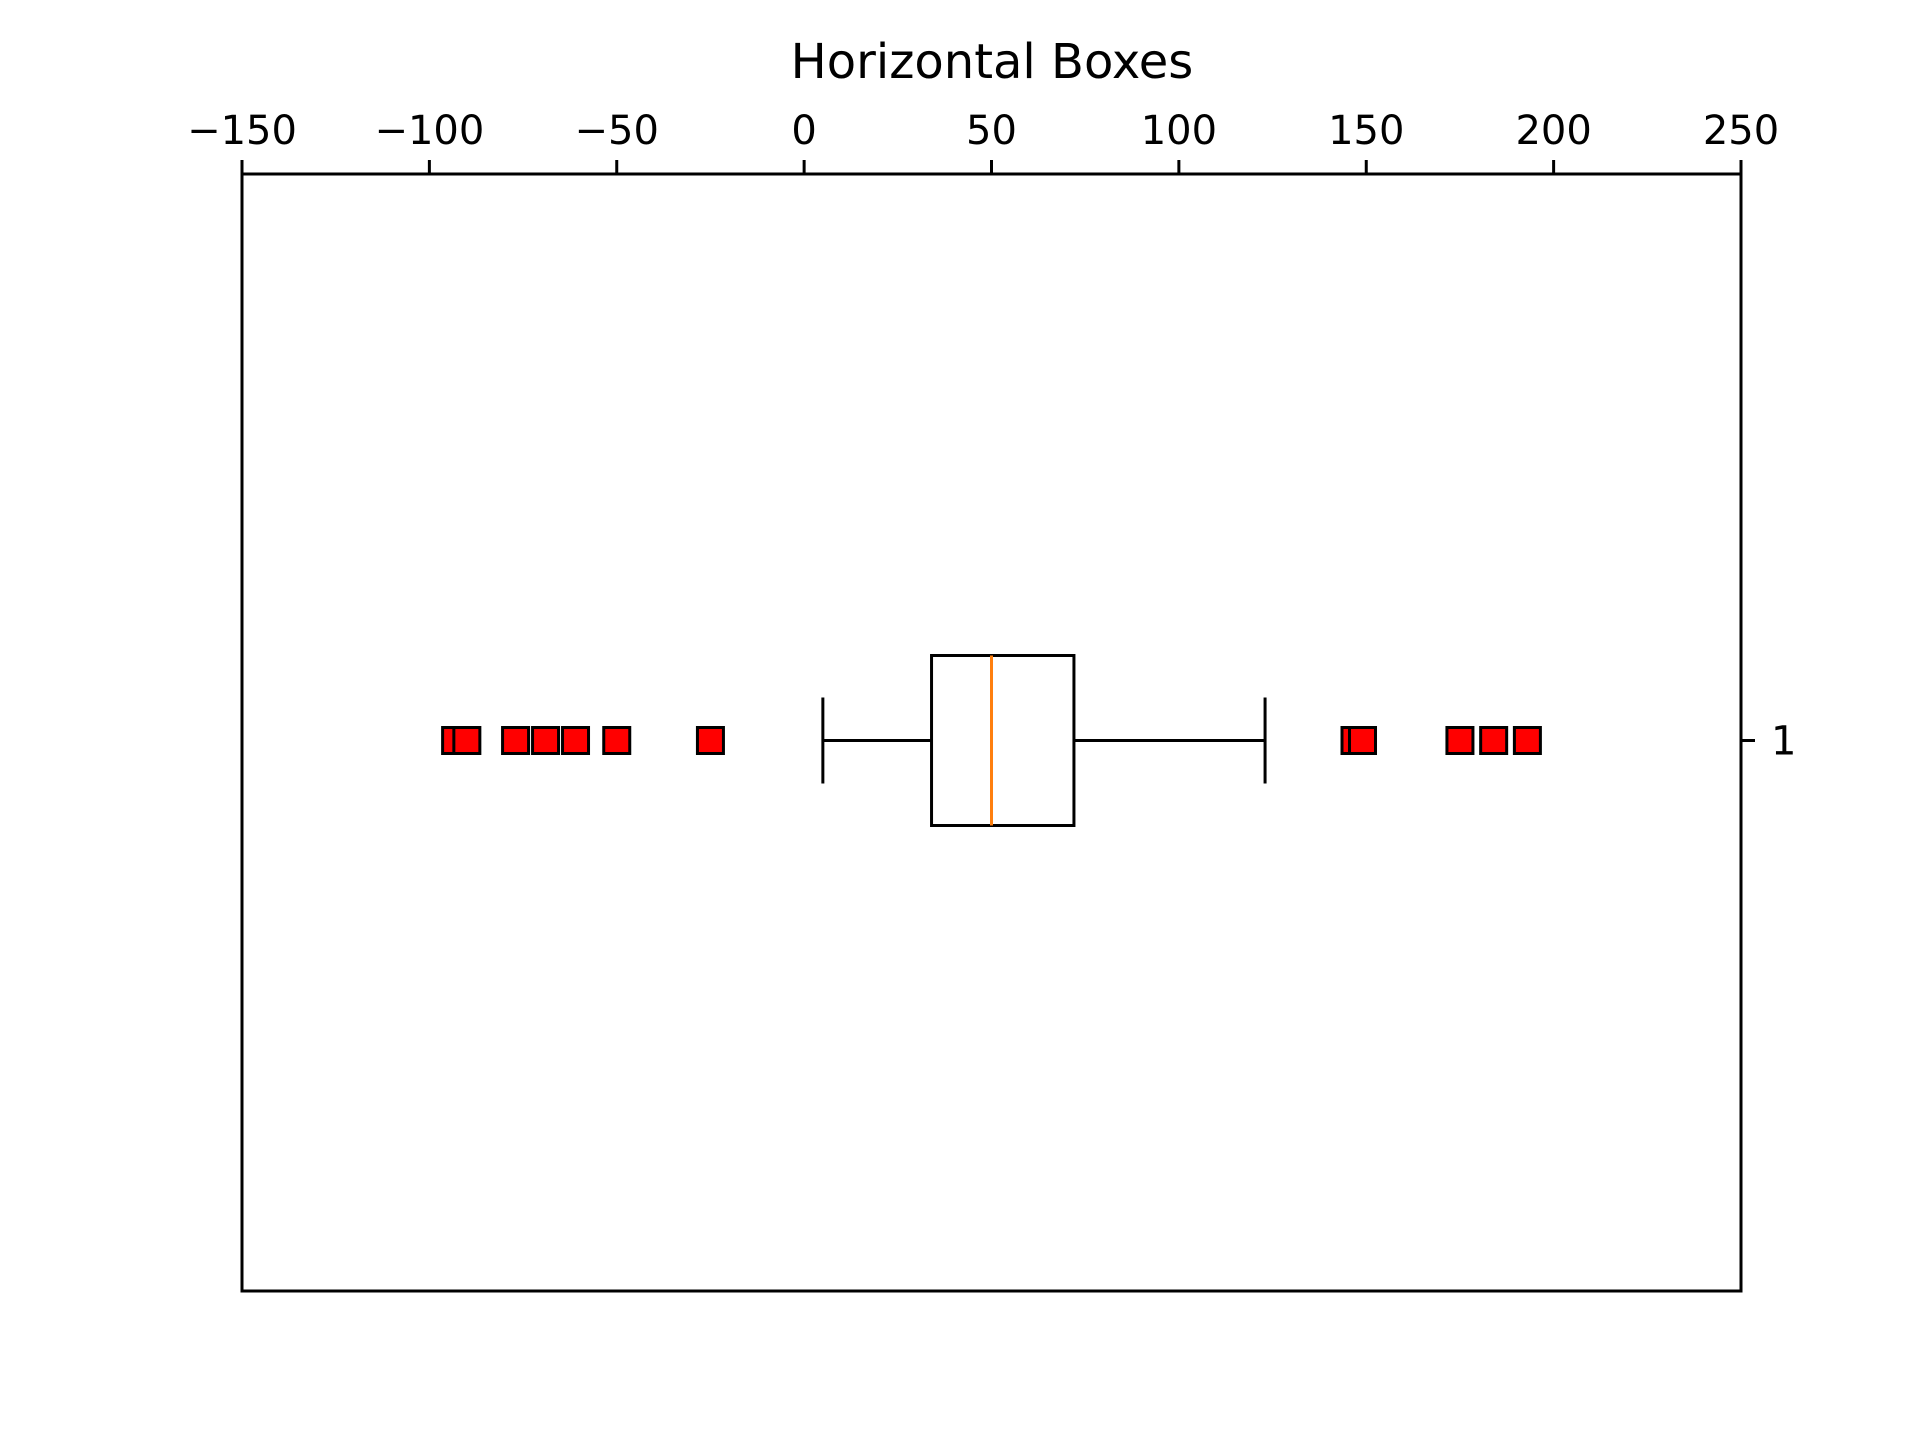 The image size is (1920, 1440). I want to click on x-tick-label: 200, so click(1553, 131).